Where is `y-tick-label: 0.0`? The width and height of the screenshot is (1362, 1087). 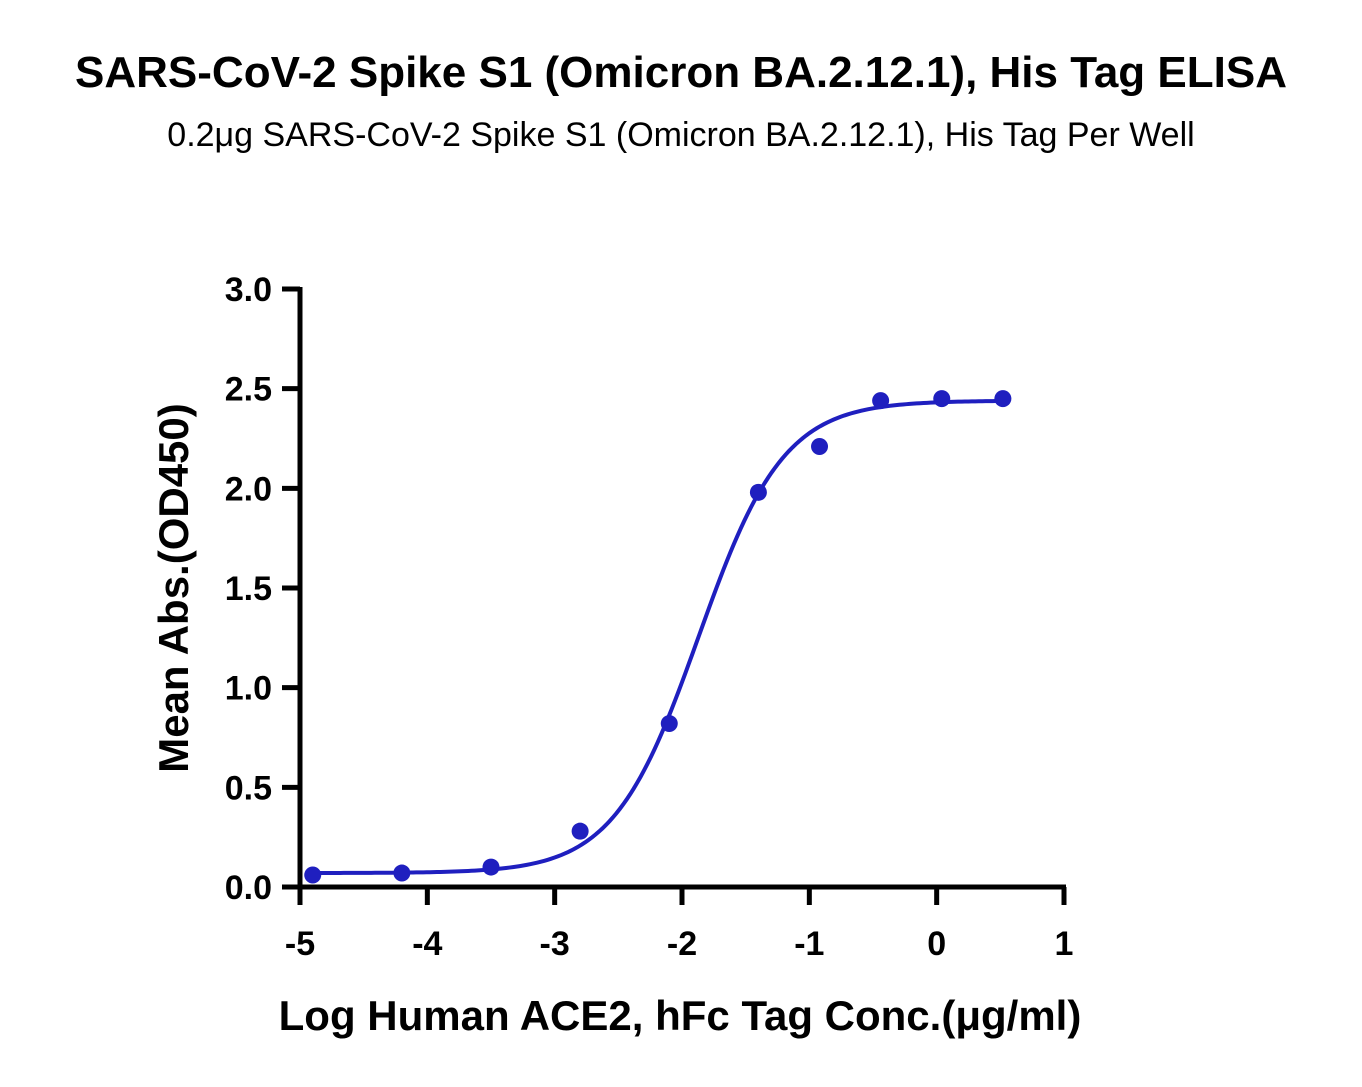 y-tick-label: 0.0 is located at coordinates (248, 888).